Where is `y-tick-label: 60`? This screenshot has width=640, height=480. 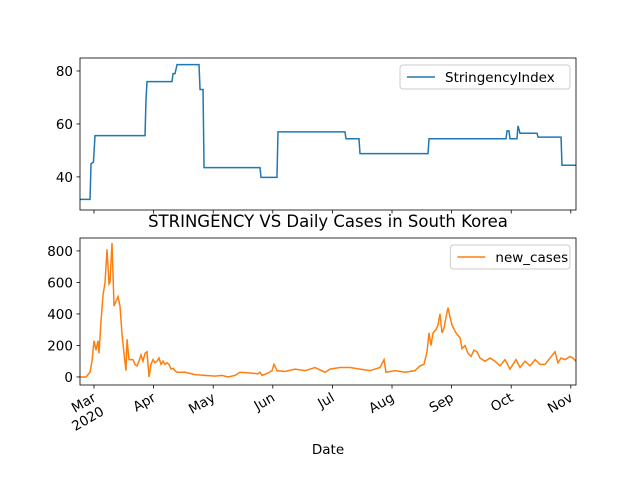 y-tick-label: 60 is located at coordinates (64, 125).